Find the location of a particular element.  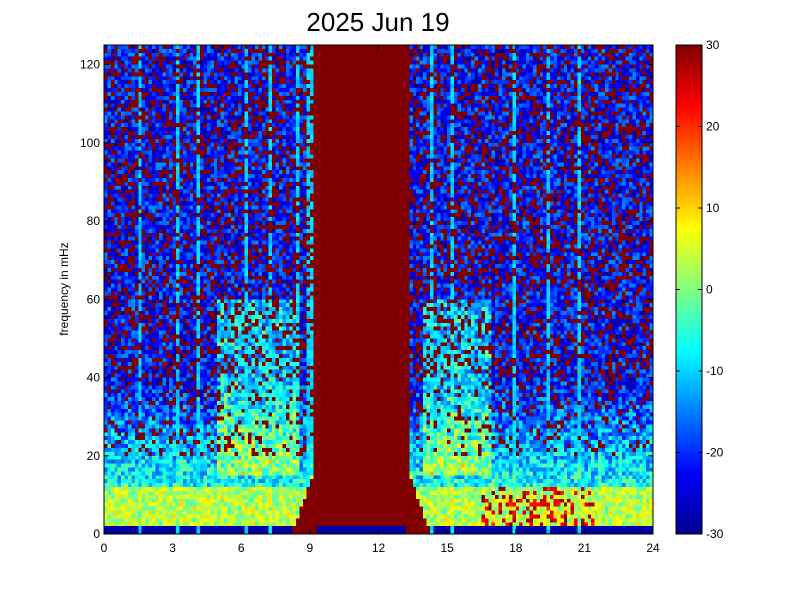

colorbar-tick-label: -30 is located at coordinates (715, 534).